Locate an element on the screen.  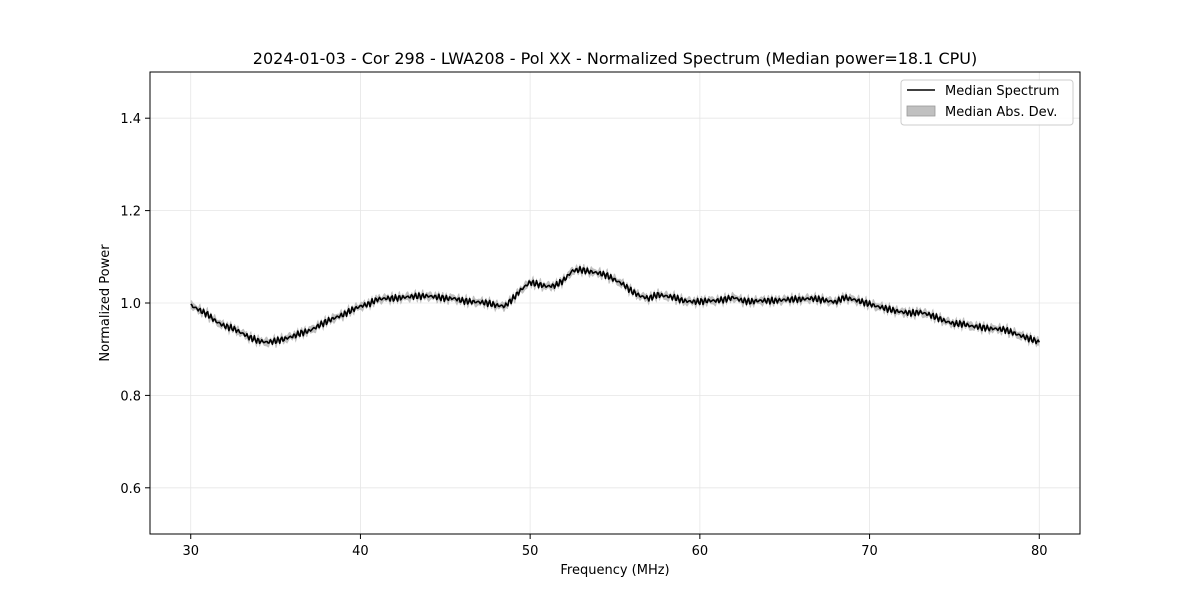
x-tick-label: 50 is located at coordinates (530, 551).